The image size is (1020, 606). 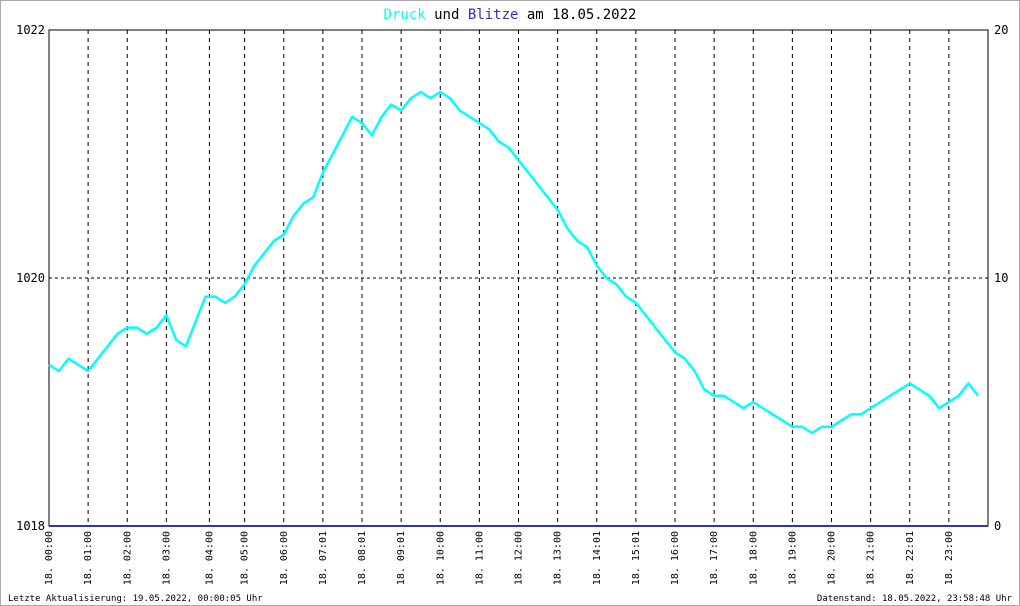 I want to click on x-tick-label-11: 18. 11:00, so click(x=479, y=558).